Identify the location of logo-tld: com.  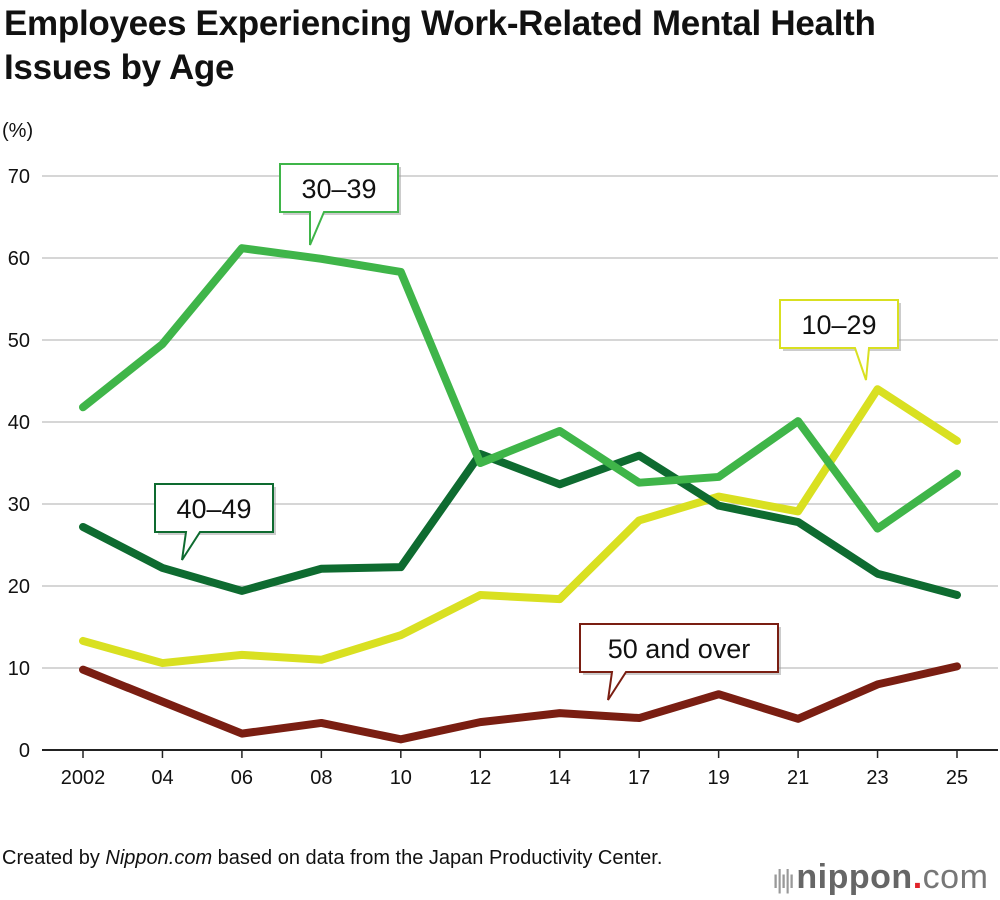
(955, 877).